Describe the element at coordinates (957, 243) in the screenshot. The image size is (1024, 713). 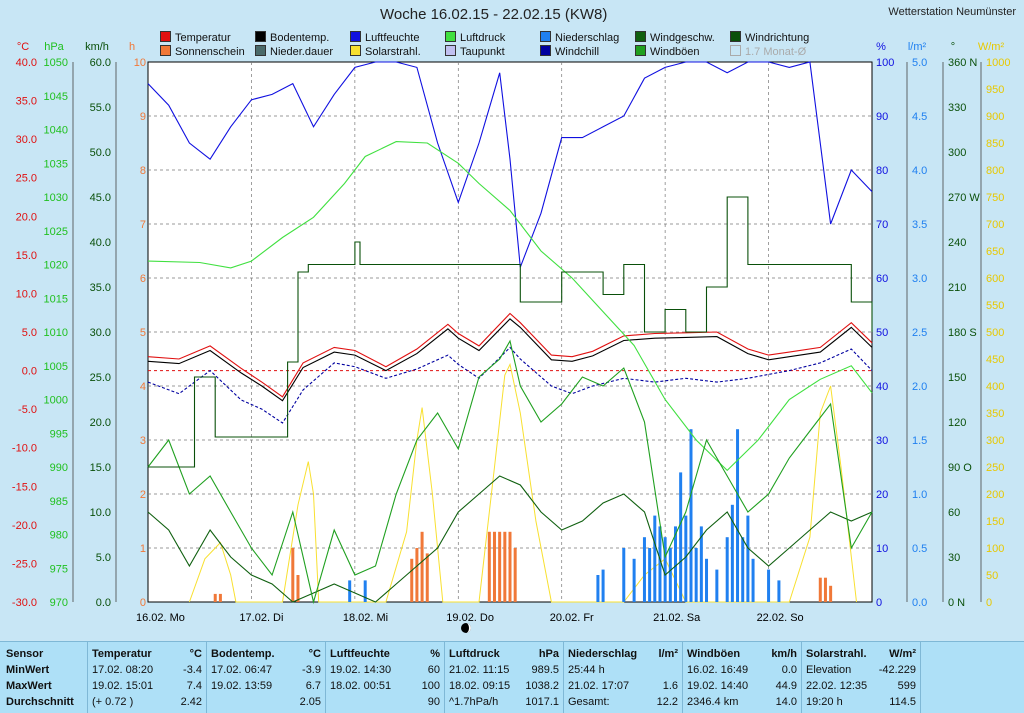
I see `axis-tick-label: 240` at that location.